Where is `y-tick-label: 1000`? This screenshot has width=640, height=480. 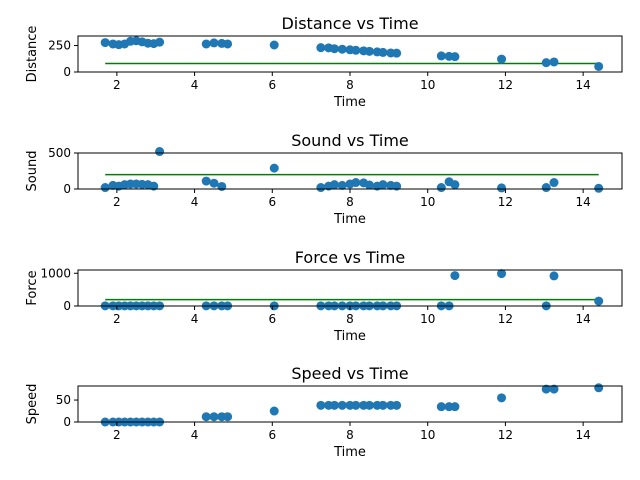 y-tick-label: 1000 is located at coordinates (55, 273).